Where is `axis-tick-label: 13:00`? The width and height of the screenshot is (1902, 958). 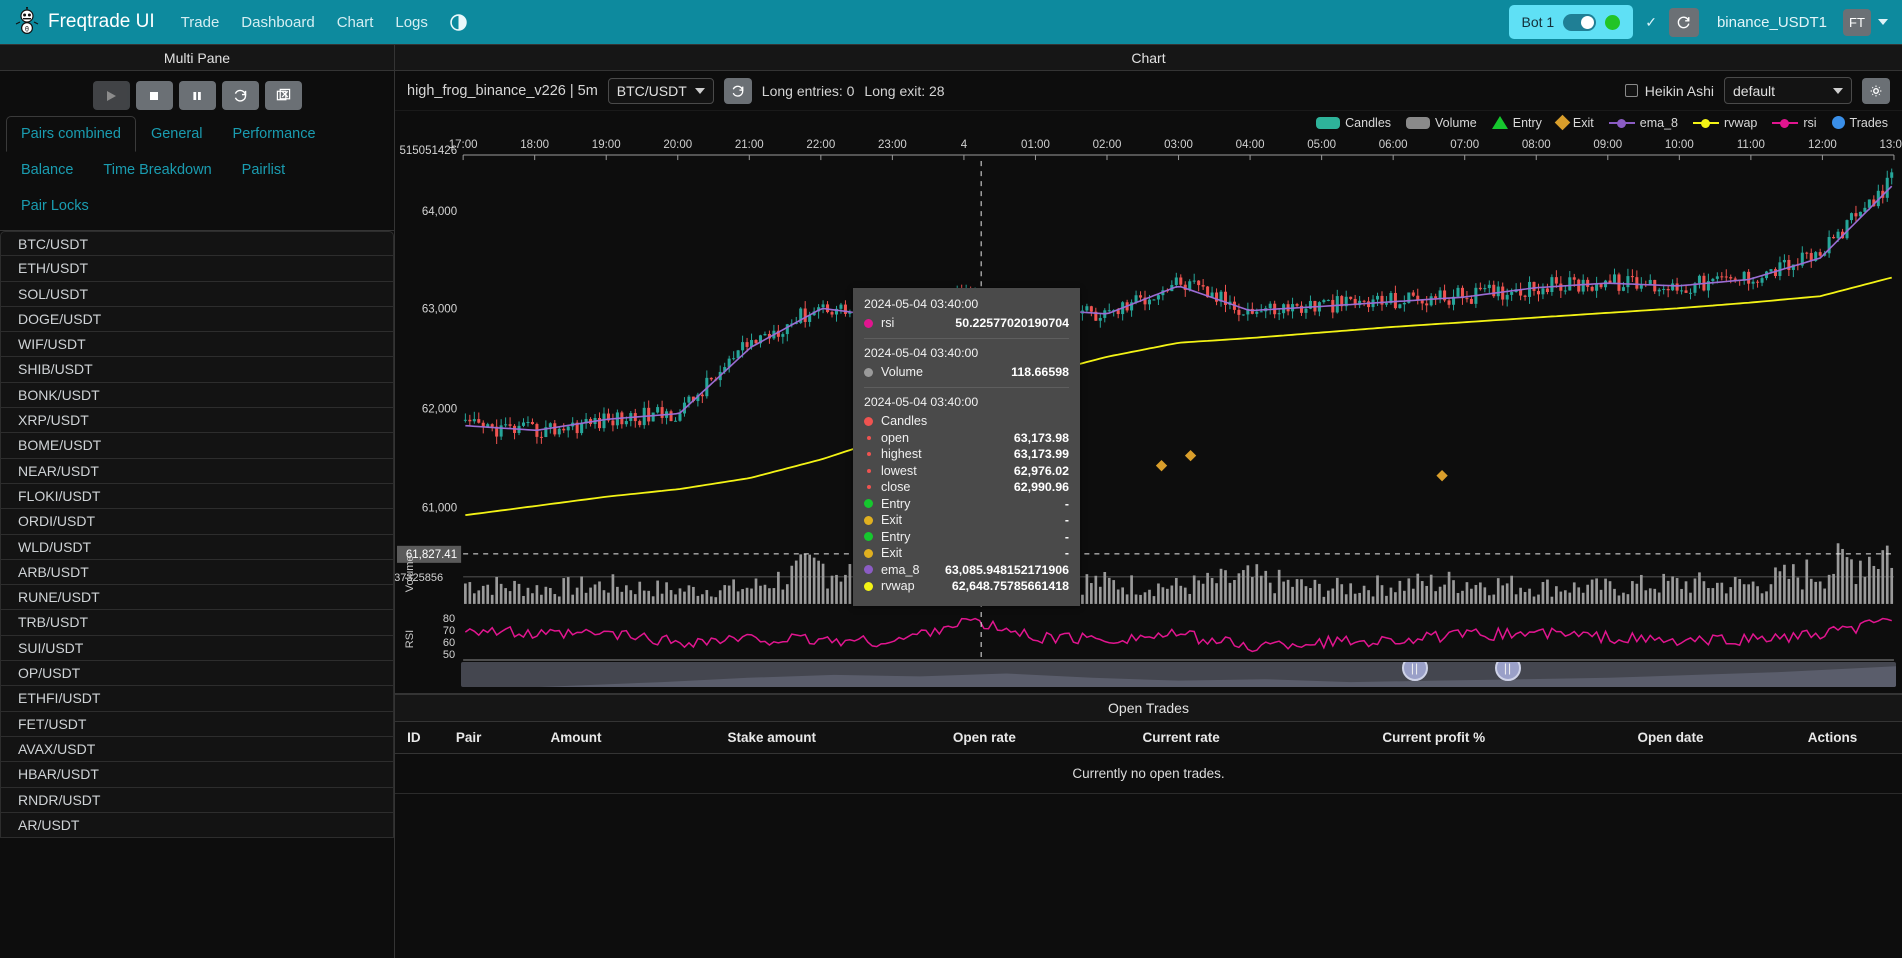 axis-tick-label: 13:00 is located at coordinates (1891, 145).